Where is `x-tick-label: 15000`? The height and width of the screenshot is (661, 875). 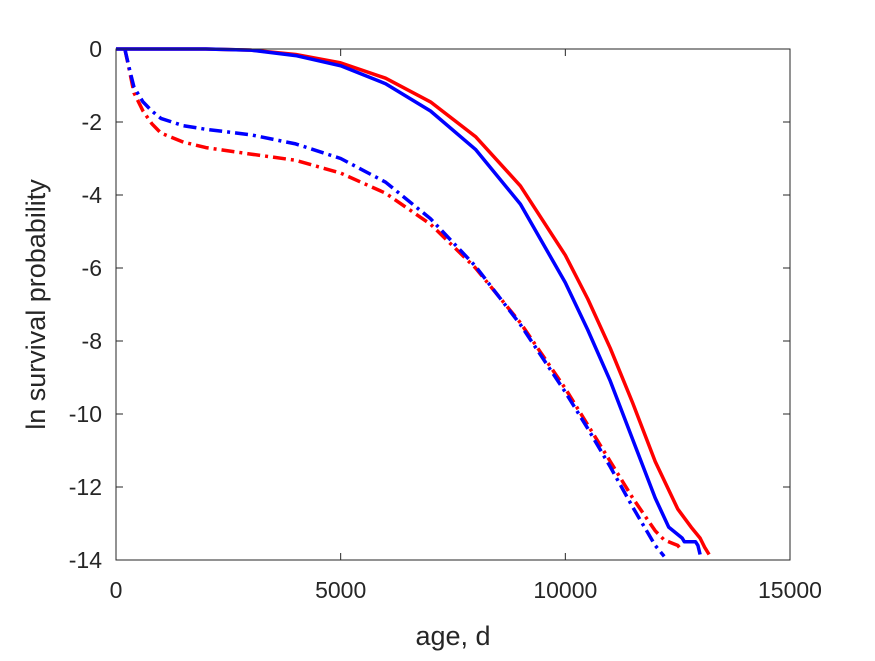 x-tick-label: 15000 is located at coordinates (790, 590).